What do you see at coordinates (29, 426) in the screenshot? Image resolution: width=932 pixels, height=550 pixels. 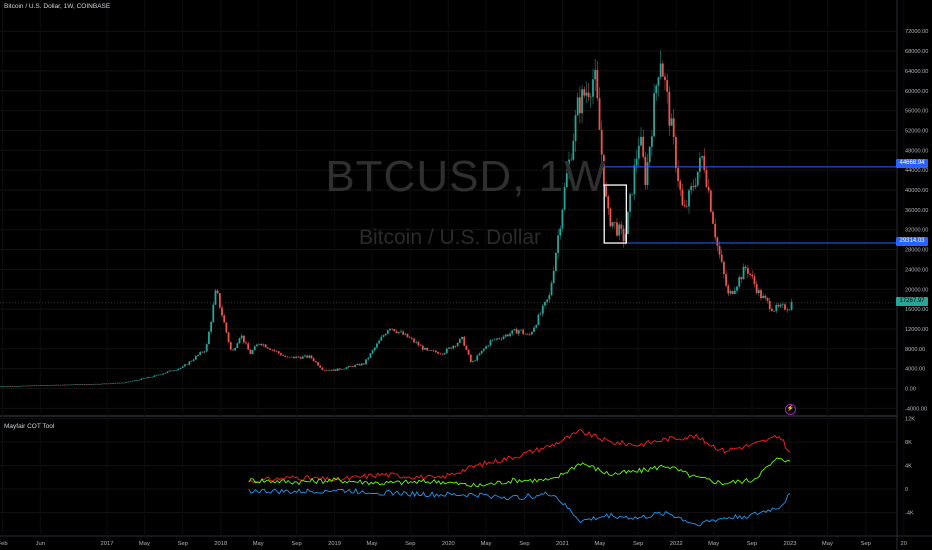 I see `indicator-name: Mayfair COT Tool` at bounding box center [29, 426].